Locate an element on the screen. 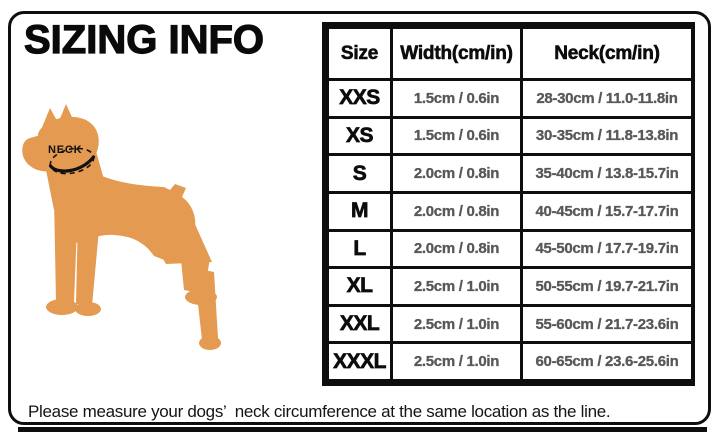 This screenshot has height=432, width=720. size-cell: XXXL is located at coordinates (359, 361).